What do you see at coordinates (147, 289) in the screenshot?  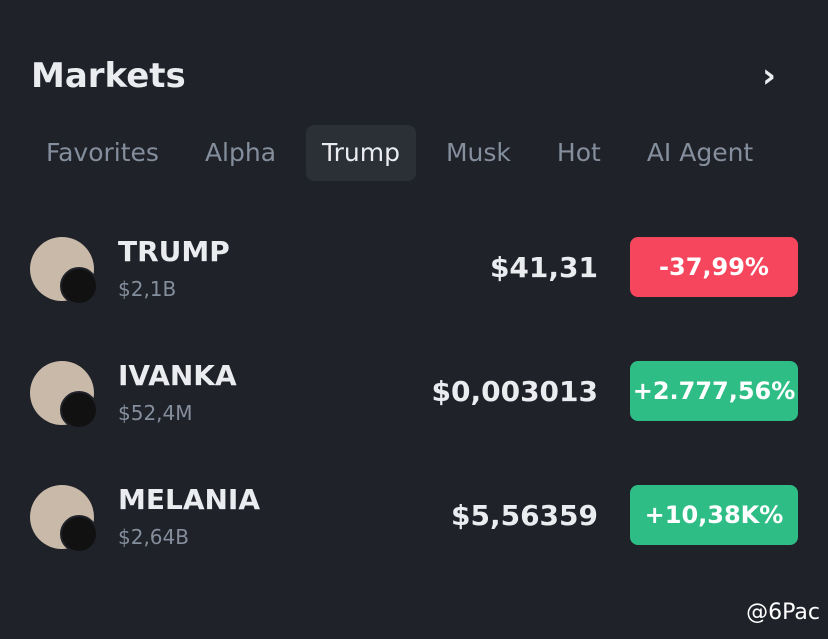 I see `market-cap: $2,1B` at bounding box center [147, 289].